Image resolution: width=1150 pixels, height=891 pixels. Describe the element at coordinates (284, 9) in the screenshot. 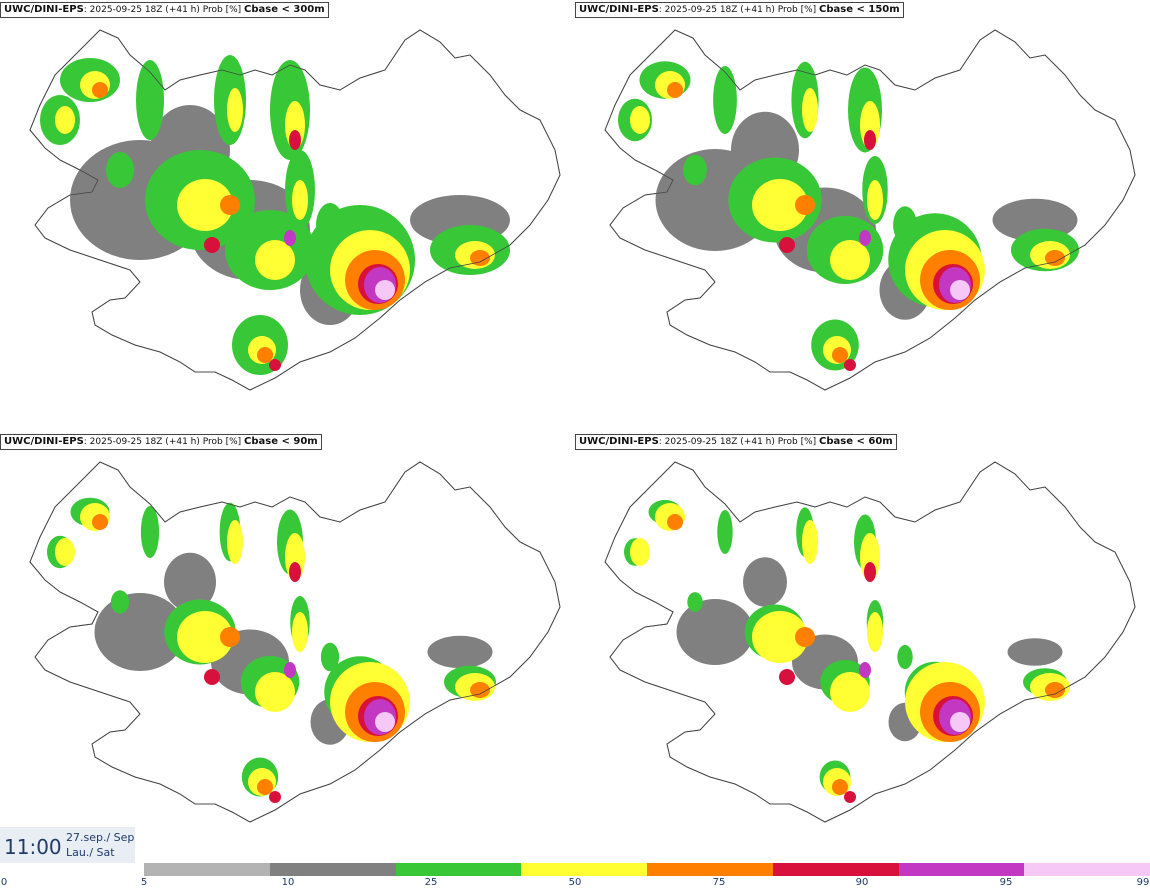

I see `threshold-label: Cbase < 300m` at that location.